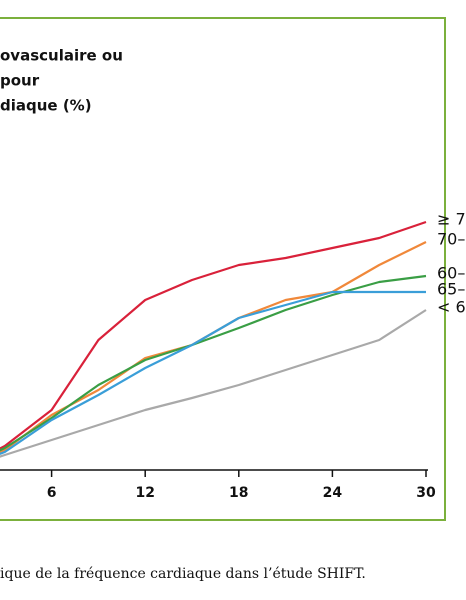 Image resolution: width=466 pixels, height=600 pixels. I want to click on legend-label: 65–, so click(451, 289).